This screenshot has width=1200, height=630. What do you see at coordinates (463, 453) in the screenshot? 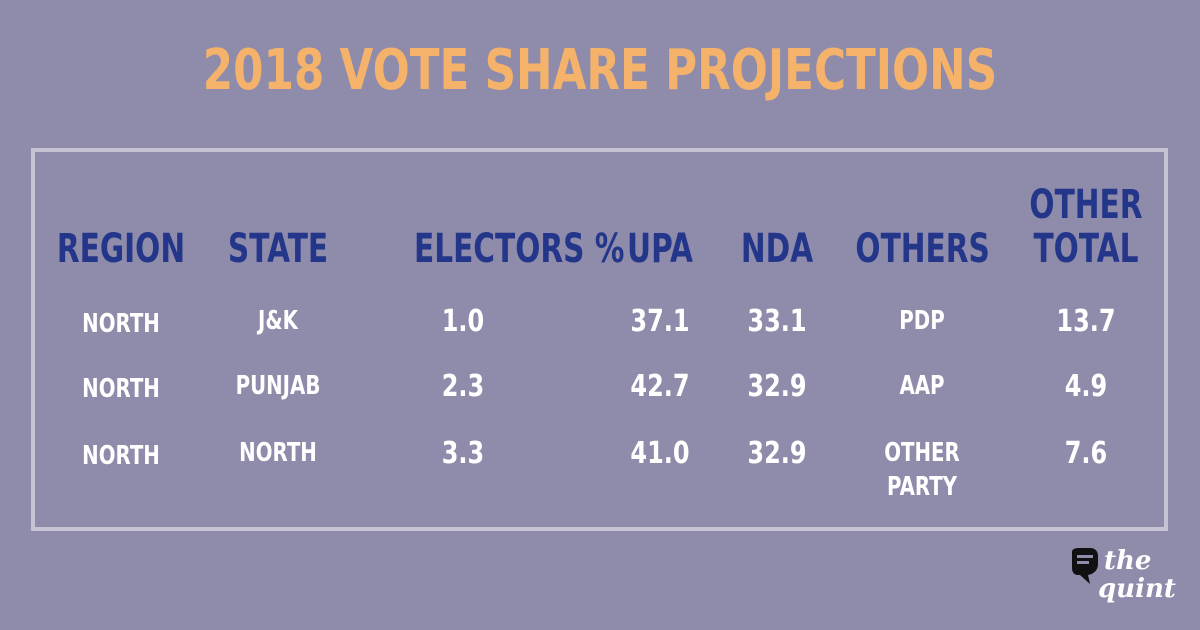
I see `row3-electors: 3.3` at bounding box center [463, 453].